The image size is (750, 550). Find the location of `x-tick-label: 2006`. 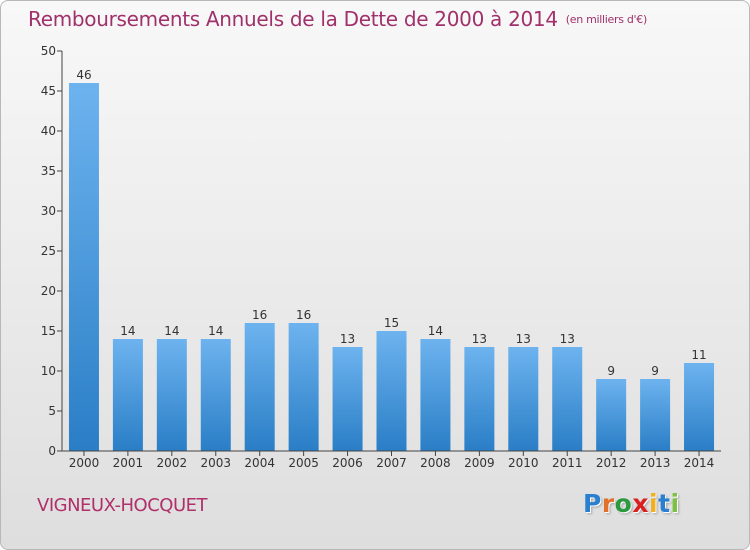

x-tick-label: 2006 is located at coordinates (347, 463).